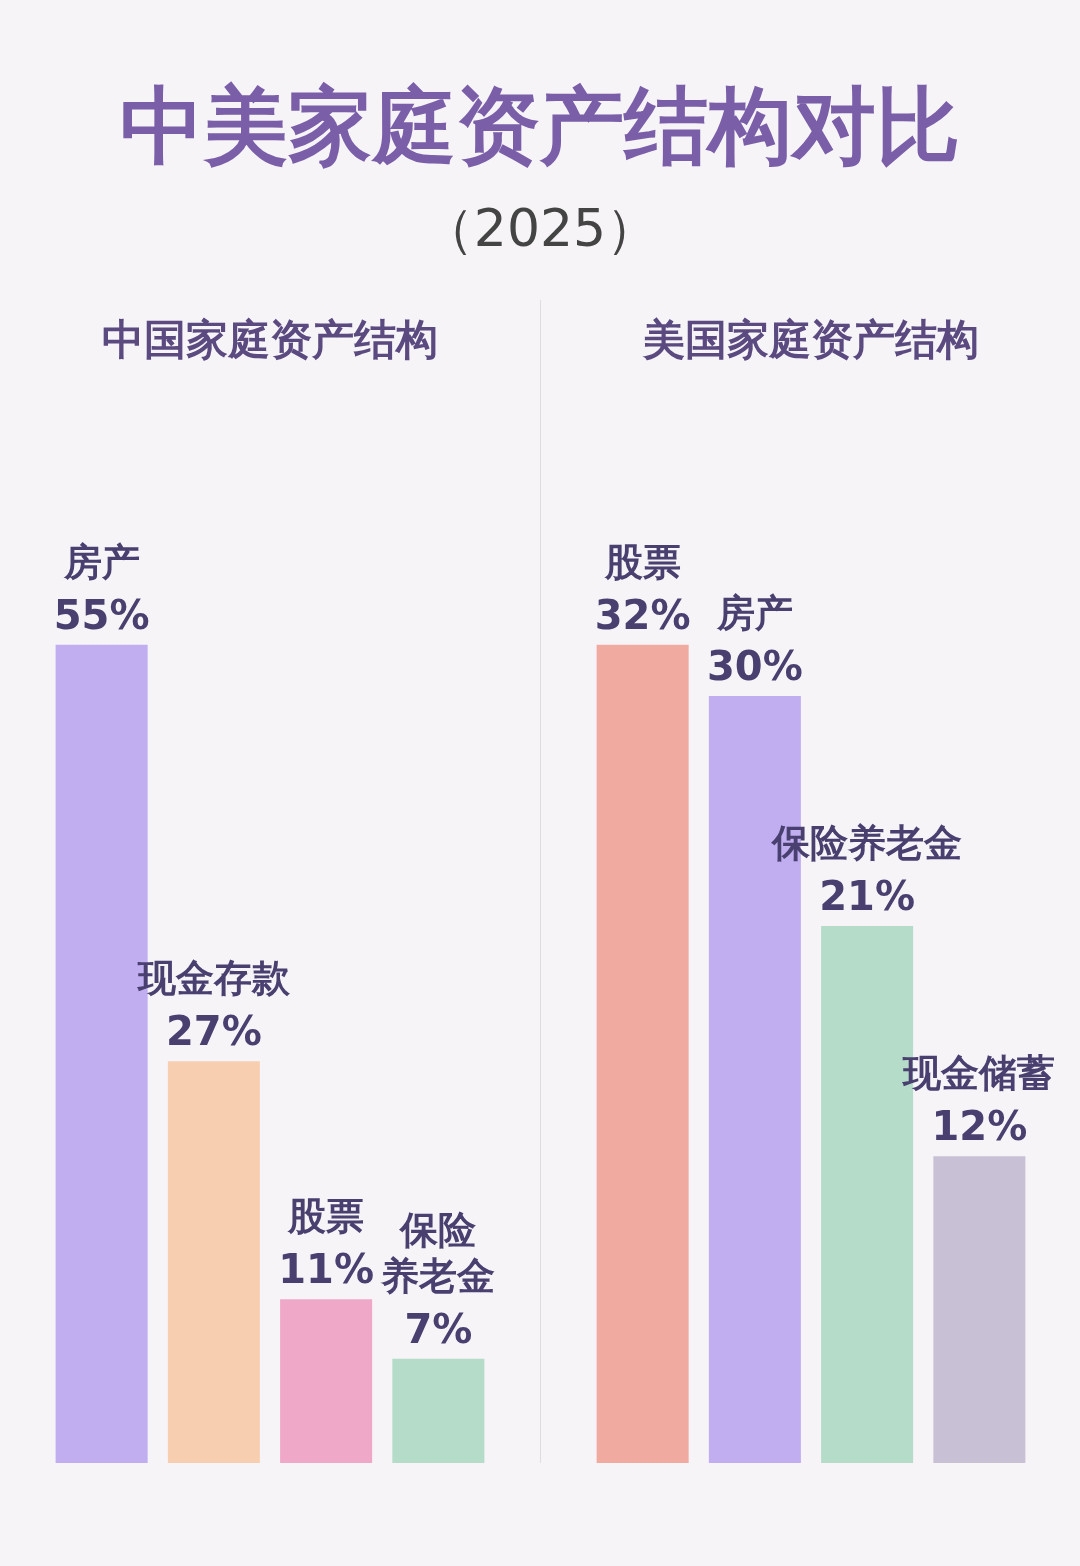  I want to click on data-label: 11%, so click(326, 1269).